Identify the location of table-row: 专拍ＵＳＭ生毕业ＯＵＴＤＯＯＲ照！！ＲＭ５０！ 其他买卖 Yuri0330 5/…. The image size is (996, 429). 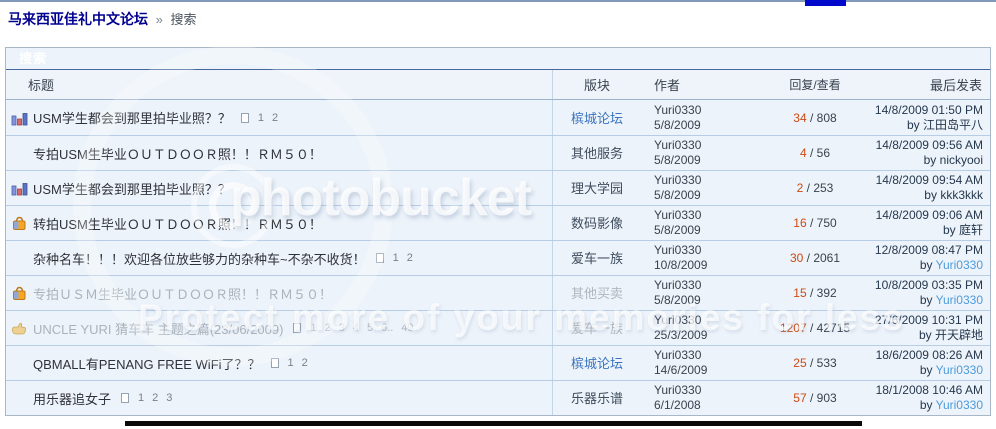
(498, 292).